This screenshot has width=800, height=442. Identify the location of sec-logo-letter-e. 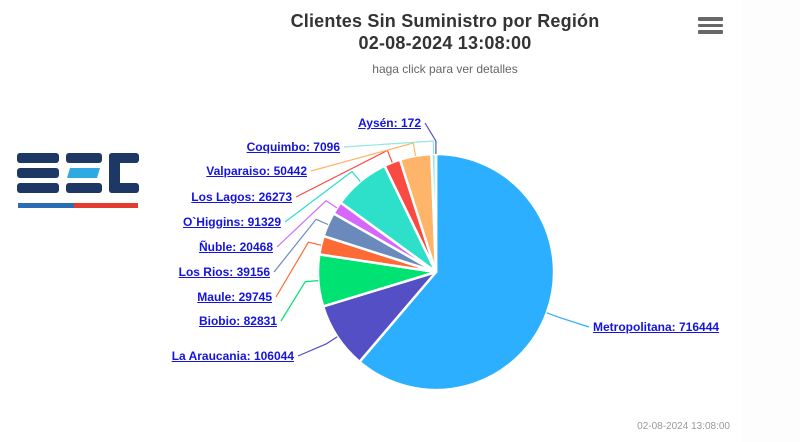
(84, 173).